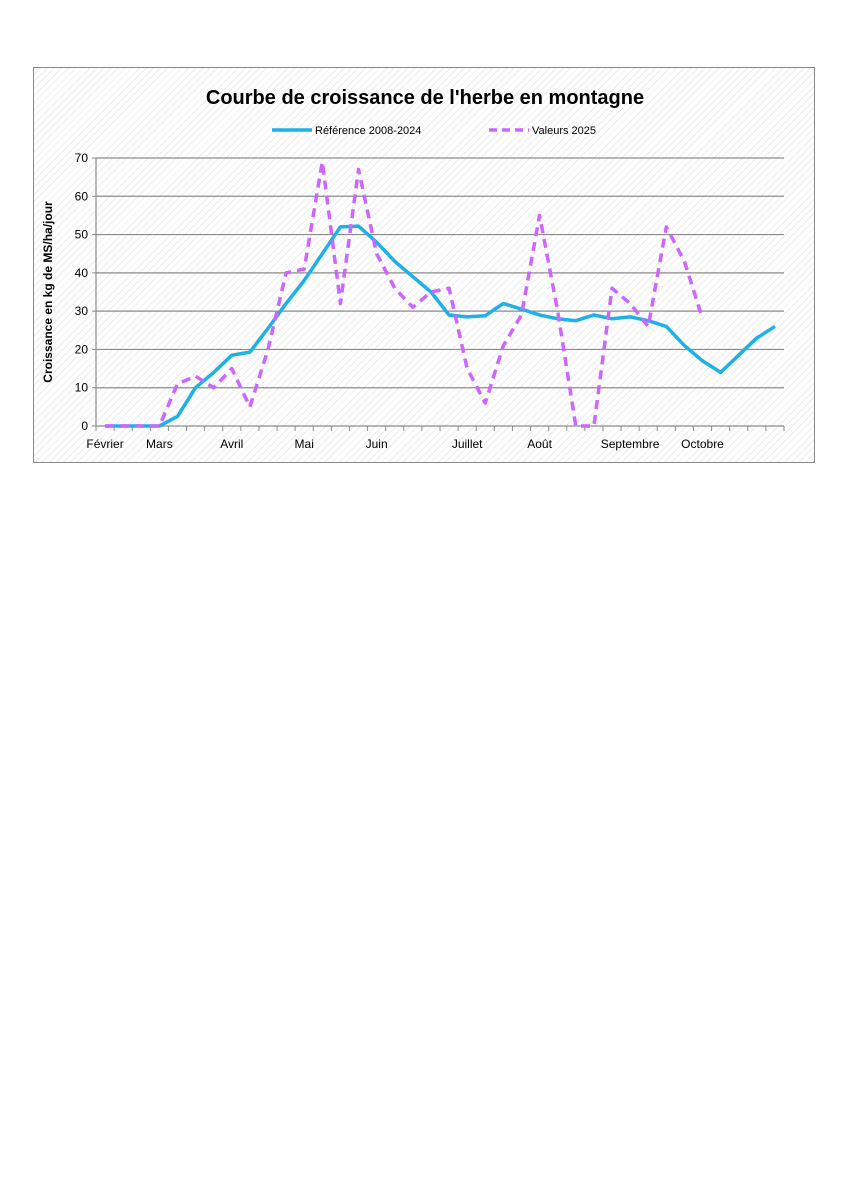 The width and height of the screenshot is (849, 1200). What do you see at coordinates (159, 444) in the screenshot?
I see `x-tick-label: Mars` at bounding box center [159, 444].